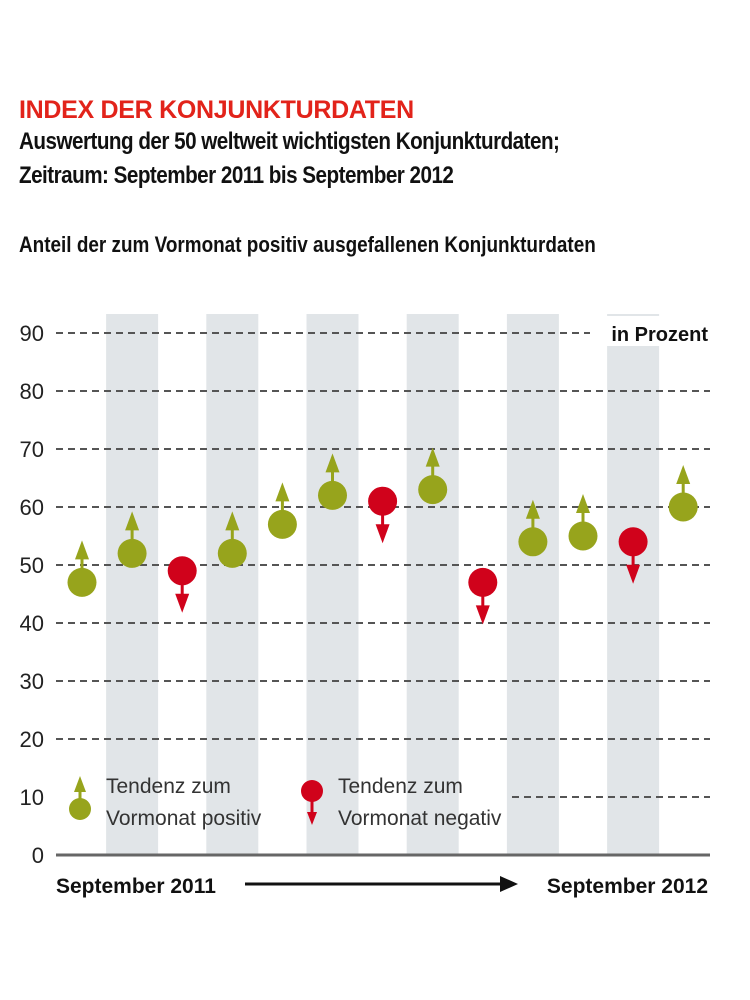 Image resolution: width=750 pixels, height=1000 pixels. What do you see at coordinates (184, 818) in the screenshot?
I see `legend-positive-line2: Vormonat positiv` at bounding box center [184, 818].